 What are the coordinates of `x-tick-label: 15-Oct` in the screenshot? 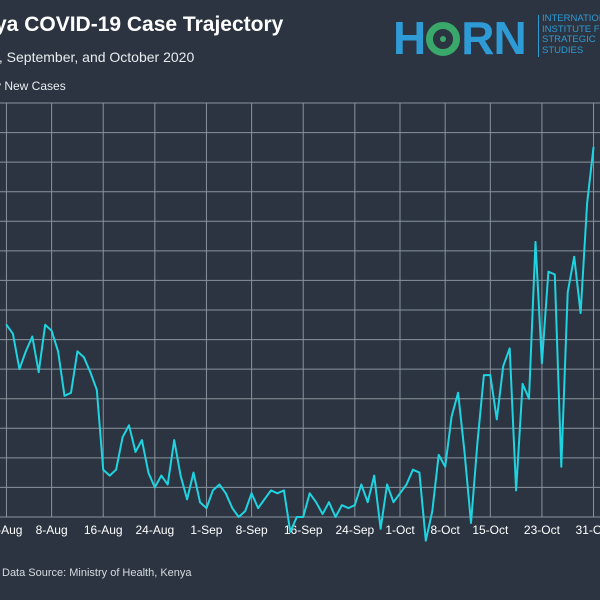 It's located at (490, 530).